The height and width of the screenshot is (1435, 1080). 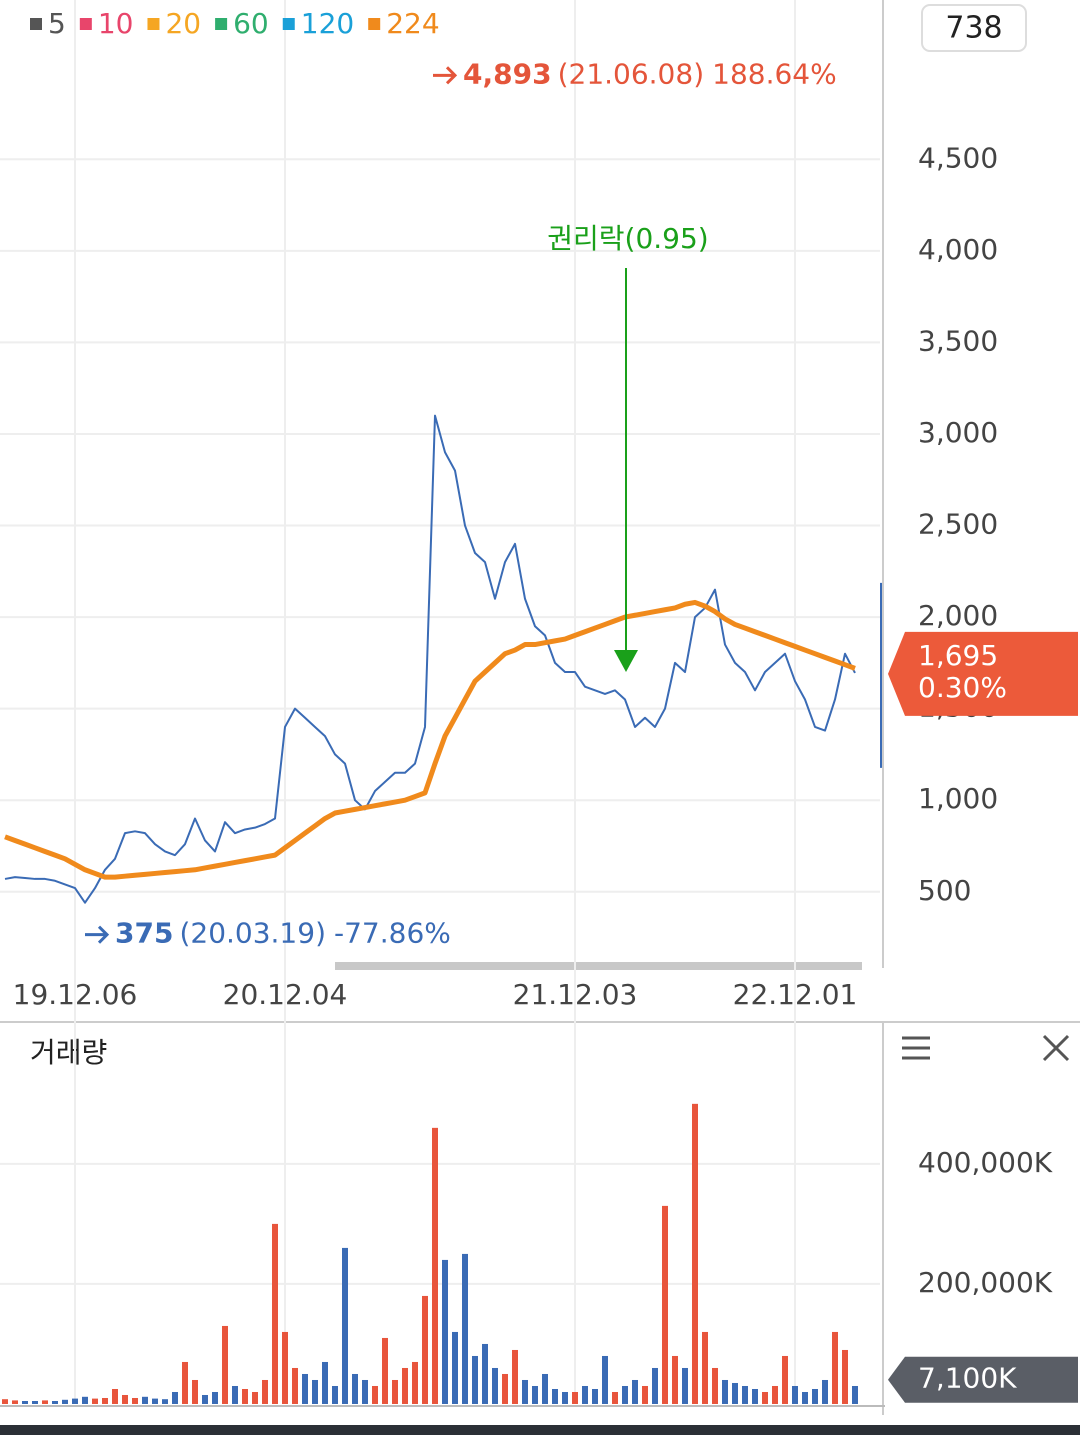 I want to click on current-change: 0.30%, so click(x=962, y=687).